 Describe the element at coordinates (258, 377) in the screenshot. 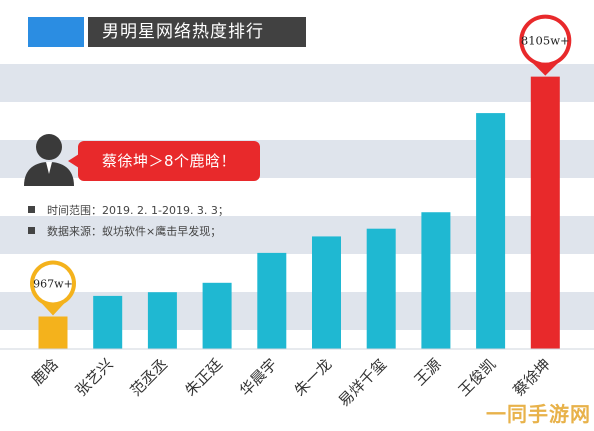

I see `x-tick-label: 华晨宇` at that location.